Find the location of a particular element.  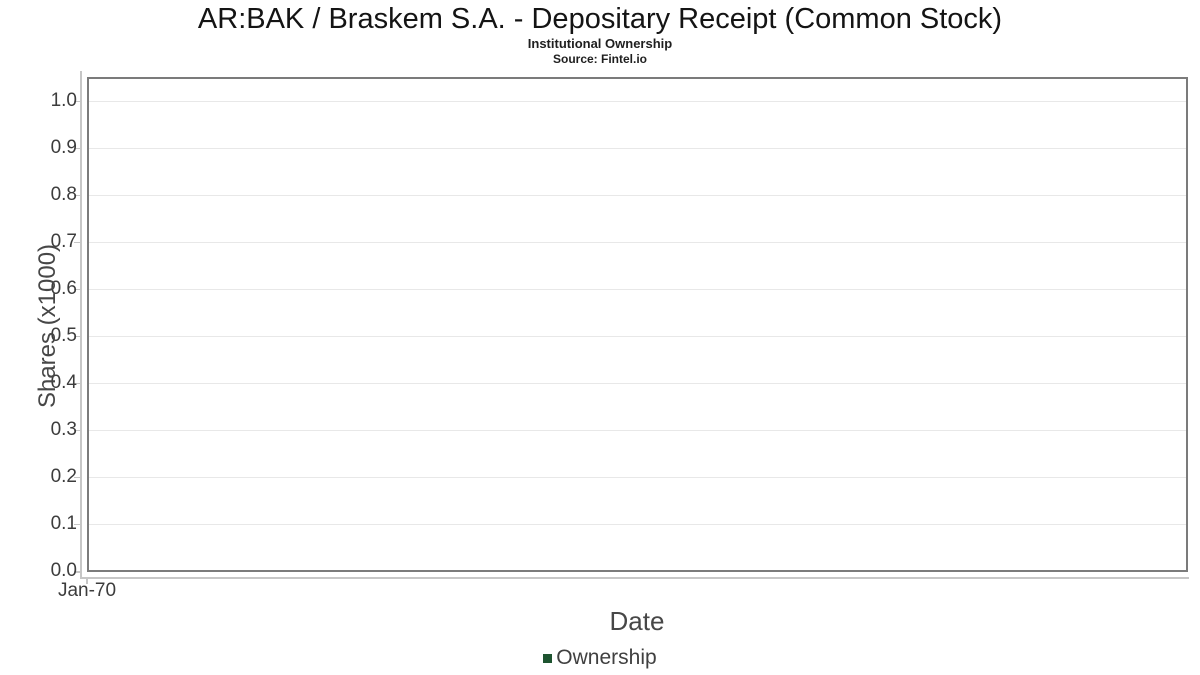

y-tick-label: 0.4 is located at coordinates (63, 382).